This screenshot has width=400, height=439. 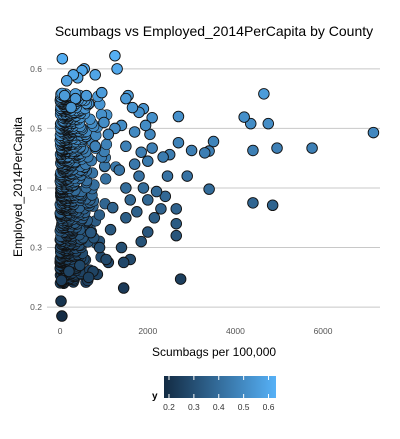 I want to click on legend-tick-label: 0.3, so click(x=194, y=407).